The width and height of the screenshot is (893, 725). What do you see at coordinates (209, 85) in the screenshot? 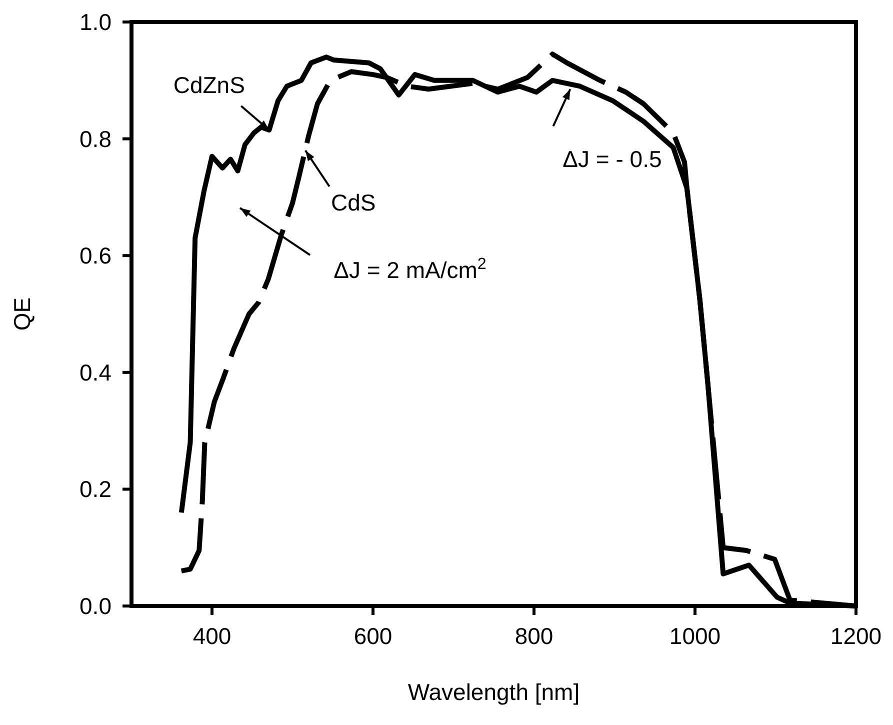
I see `annotation: CdZnS` at bounding box center [209, 85].